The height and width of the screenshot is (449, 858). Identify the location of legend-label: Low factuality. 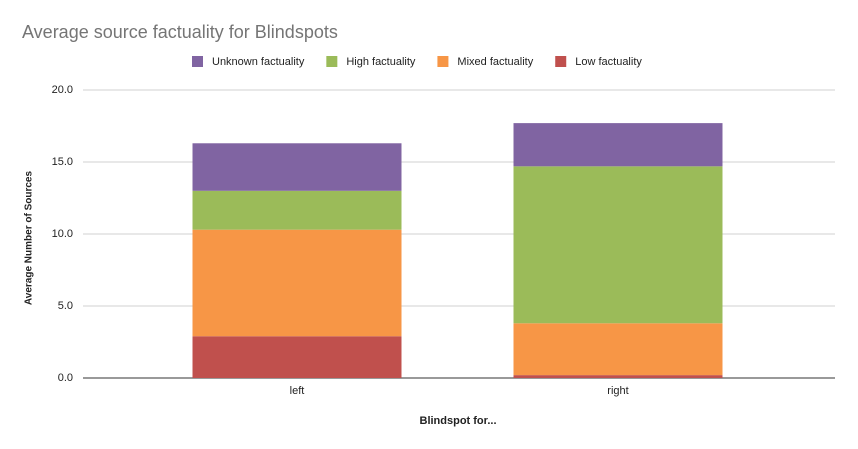
(608, 62).